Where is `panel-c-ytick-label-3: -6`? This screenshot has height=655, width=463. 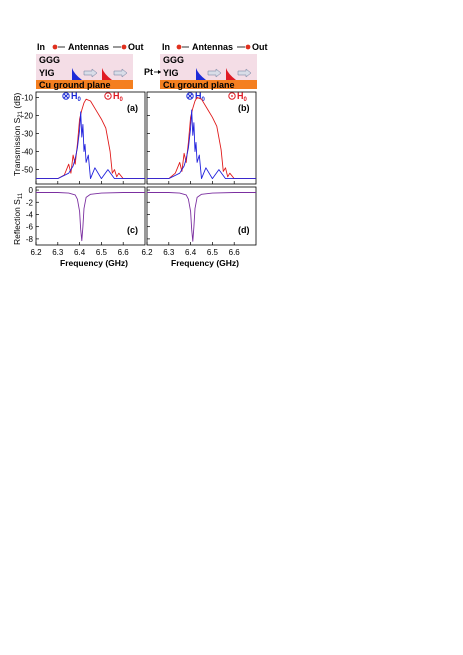
panel-c-ytick-label-3: -6 is located at coordinates (30, 227).